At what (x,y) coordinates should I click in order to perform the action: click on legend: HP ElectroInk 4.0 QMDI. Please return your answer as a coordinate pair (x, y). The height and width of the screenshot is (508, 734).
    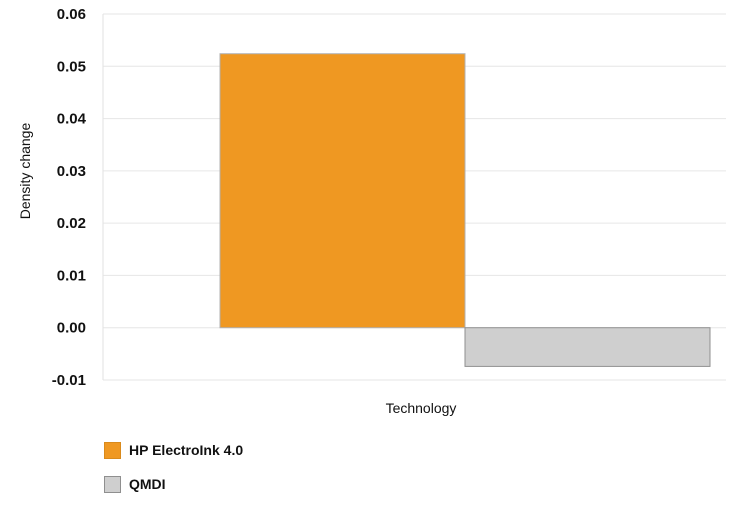
    Looking at the image, I should click on (173, 474).